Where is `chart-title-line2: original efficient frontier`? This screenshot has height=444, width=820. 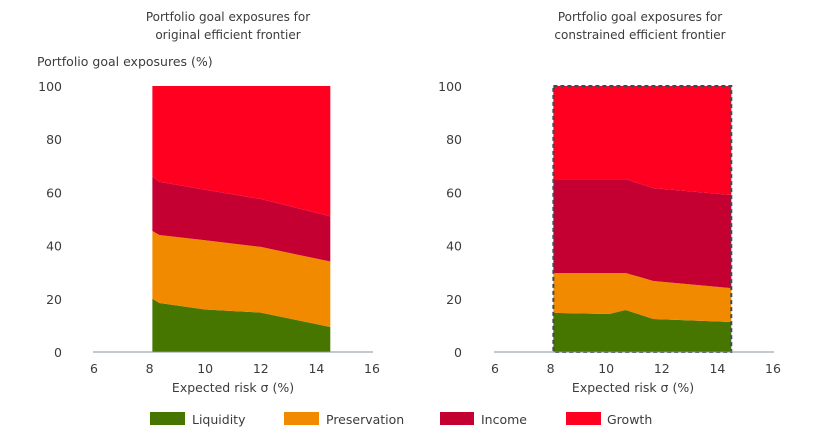
chart-title-line2: original efficient frontier is located at coordinates (227, 35).